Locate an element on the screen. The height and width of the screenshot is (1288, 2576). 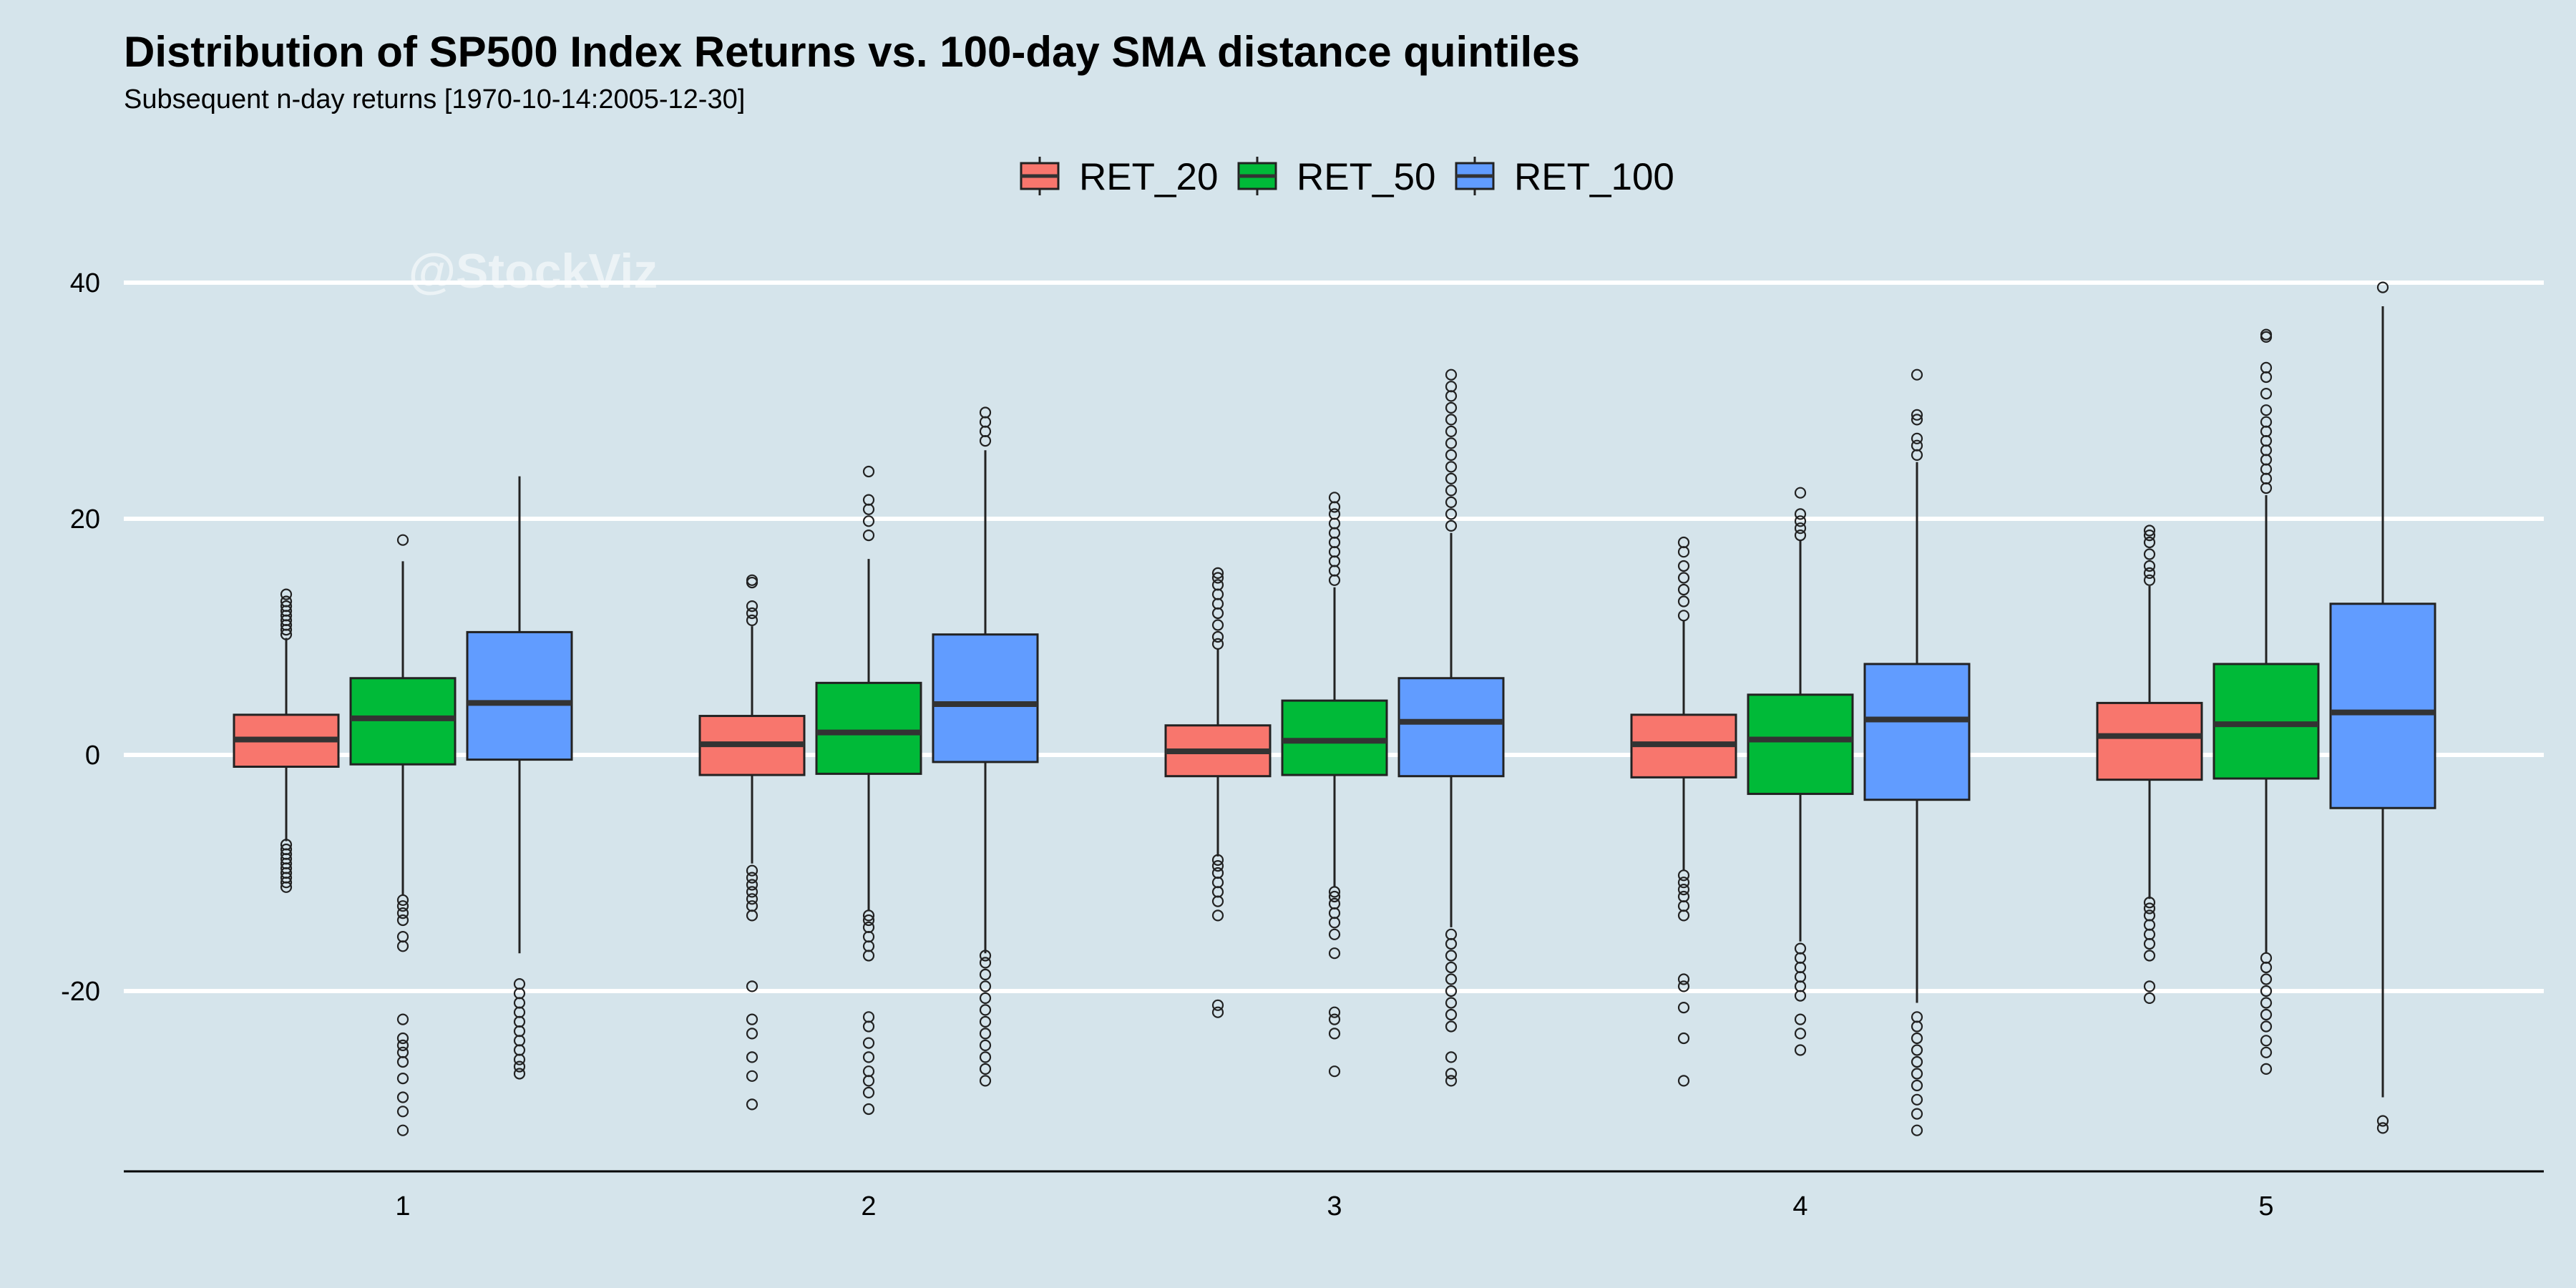
y-tick-label: -20 is located at coordinates (80, 992).